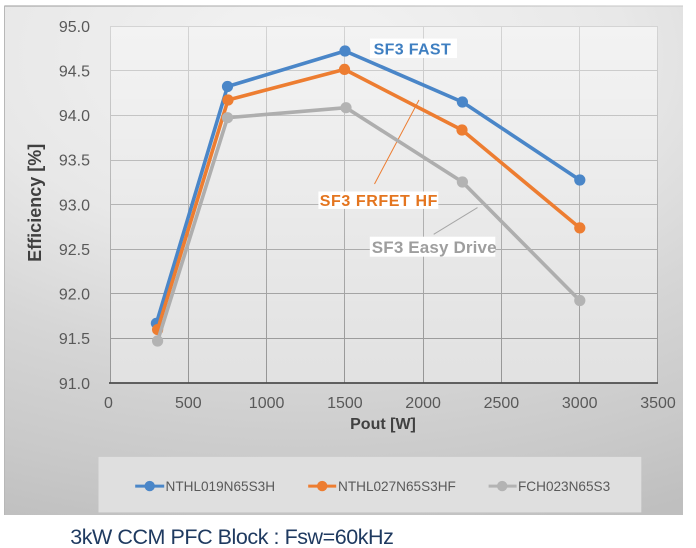 This screenshot has height=548, width=696. What do you see at coordinates (108, 403) in the screenshot?
I see `svg-text: 0` at bounding box center [108, 403].